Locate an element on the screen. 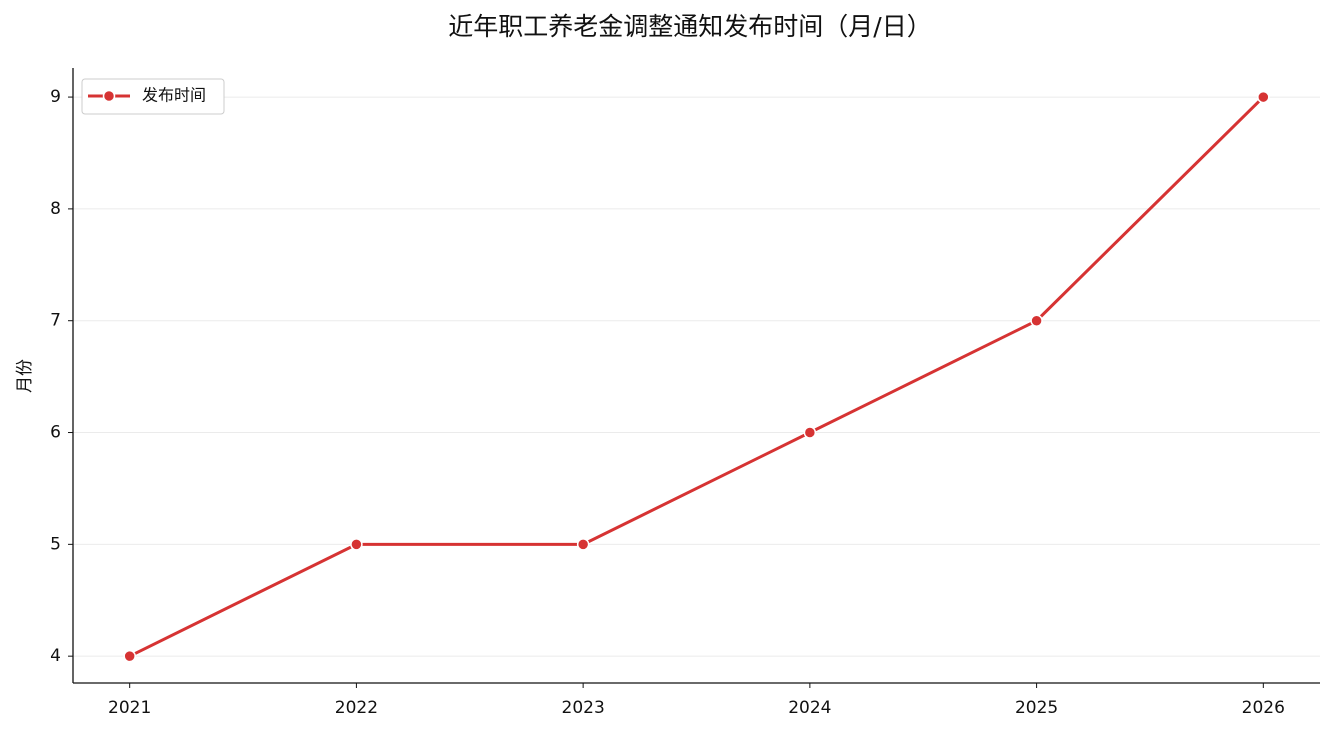 Image resolution: width=1335 pixels, height=739 pixels. x-tick-label: 2026 is located at coordinates (1263, 708).